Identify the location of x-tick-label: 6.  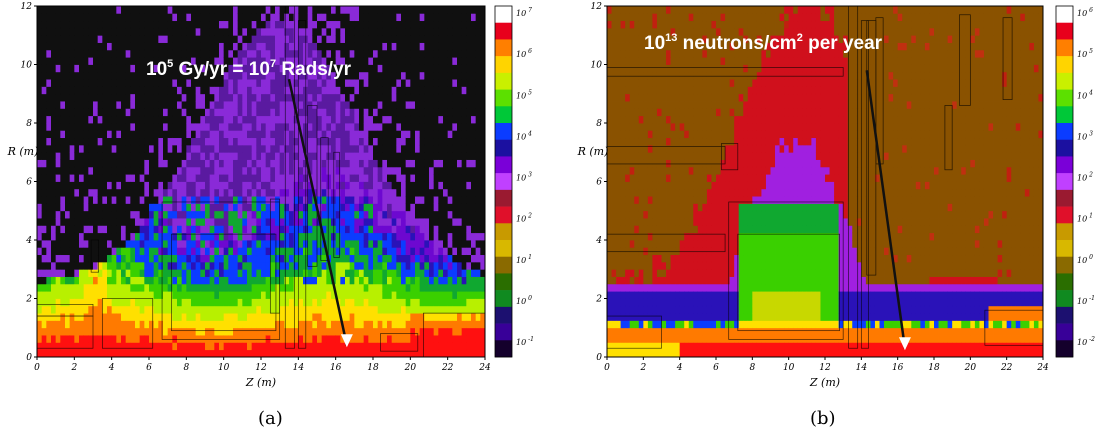
(149, 368).